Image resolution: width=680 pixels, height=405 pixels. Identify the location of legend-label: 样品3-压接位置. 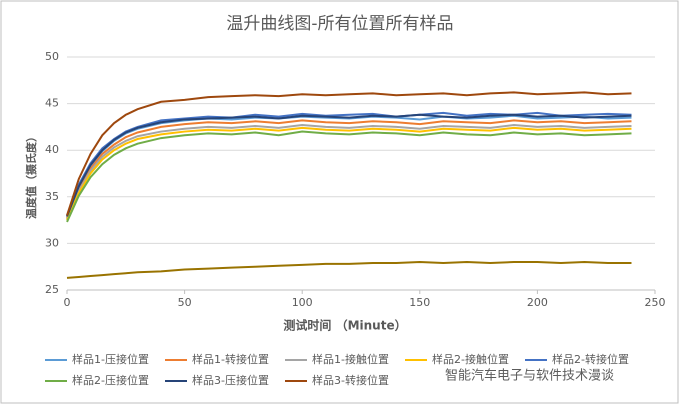
(230, 380).